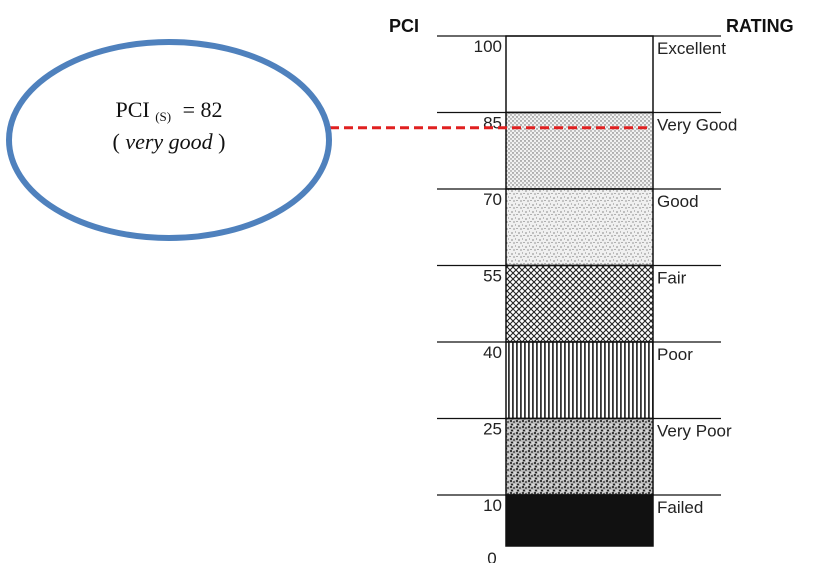  Describe the element at coordinates (691, 48) in the screenshot. I see `rating-label-excellent: Excellent` at that location.